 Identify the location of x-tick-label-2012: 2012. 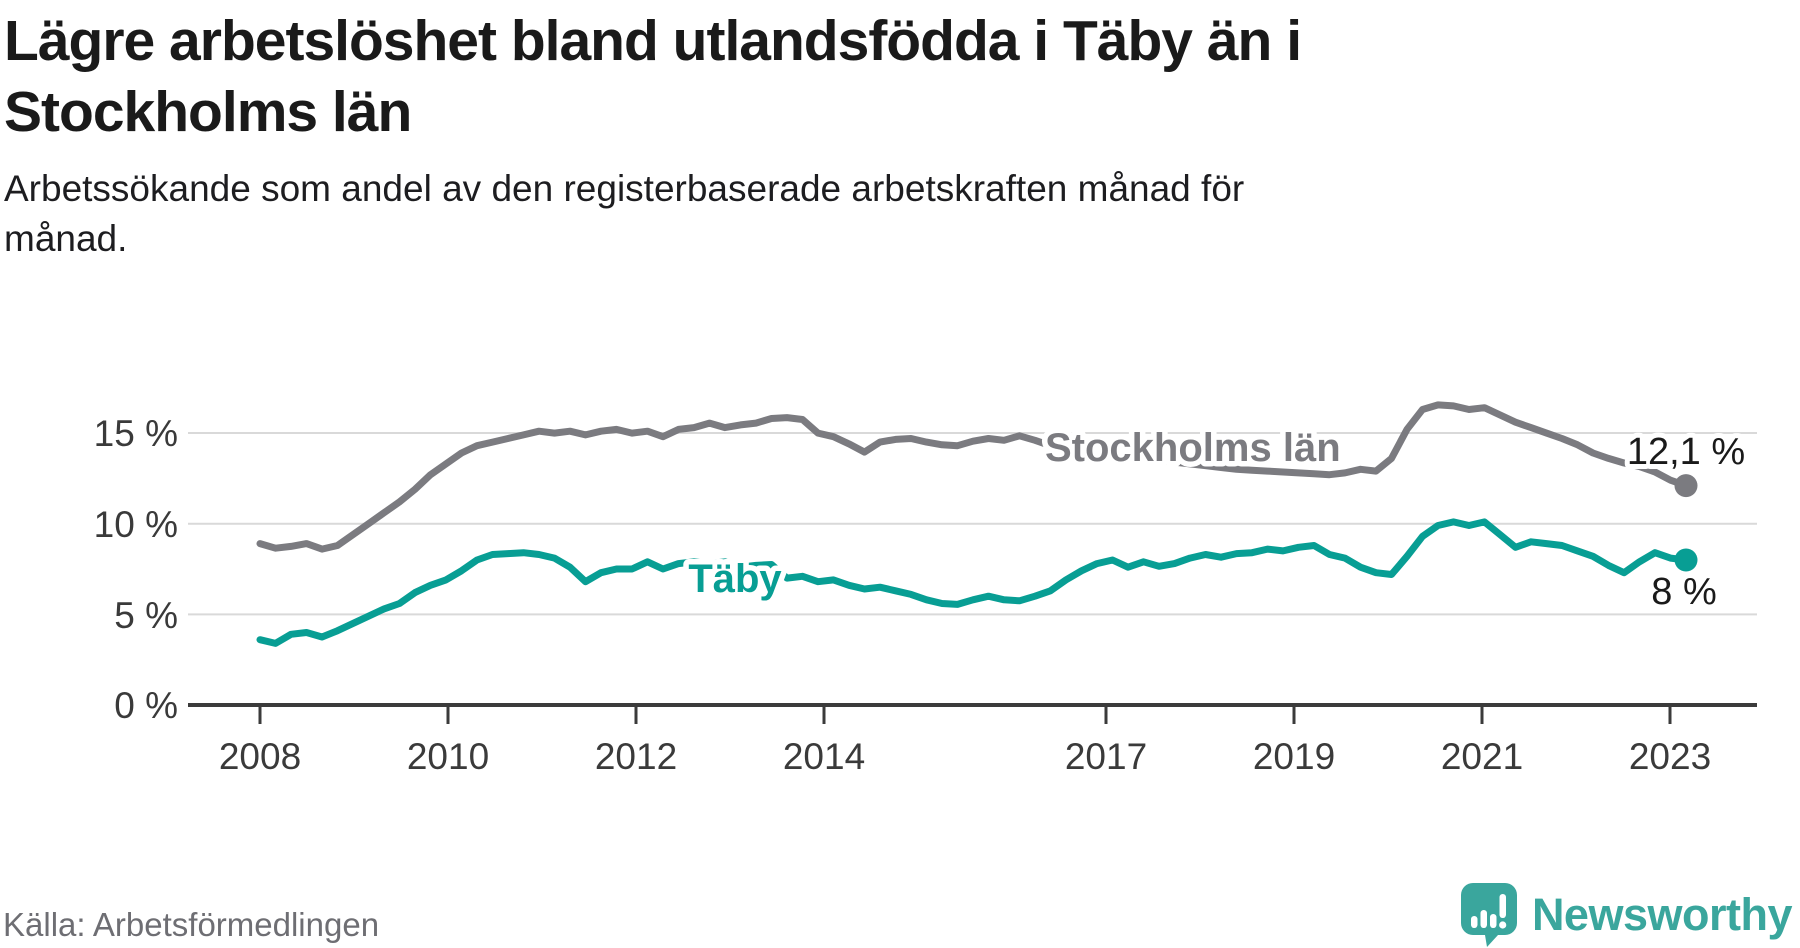
(636, 756).